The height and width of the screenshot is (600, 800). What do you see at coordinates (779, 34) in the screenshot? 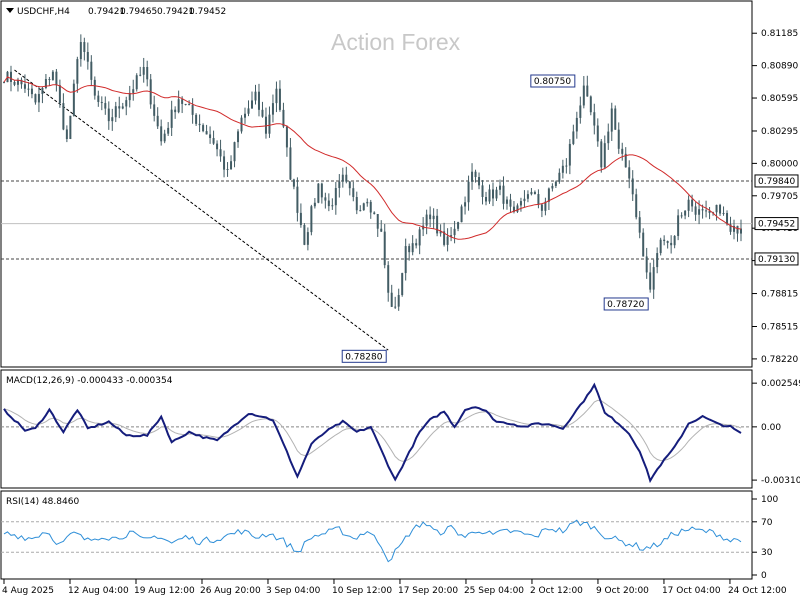
I see `y-tick-label: 0.81185` at bounding box center [779, 34].